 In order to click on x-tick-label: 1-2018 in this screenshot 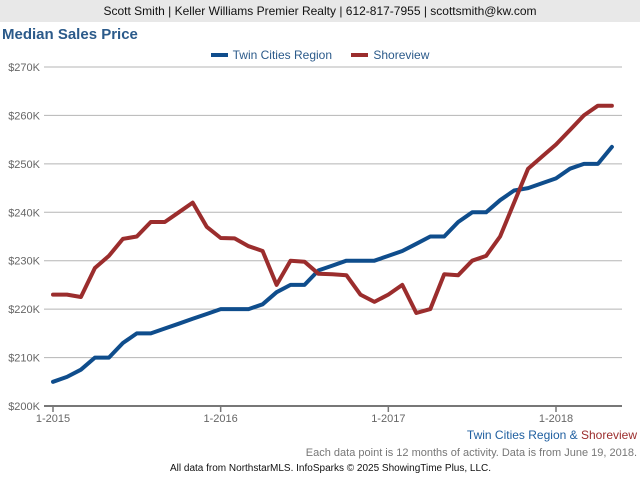, I will do `click(556, 419)`.